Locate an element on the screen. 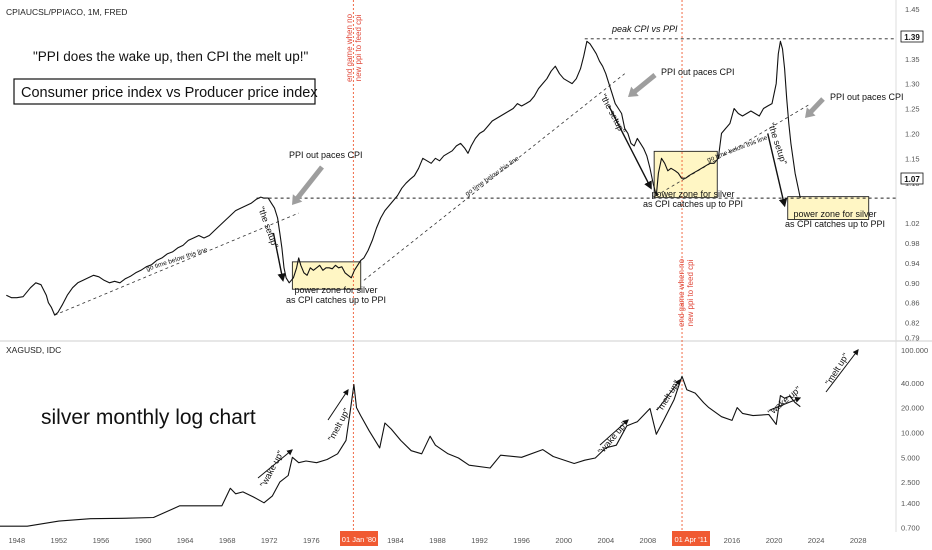  power-zone-label-1a: power zone for silver is located at coordinates (335, 290).